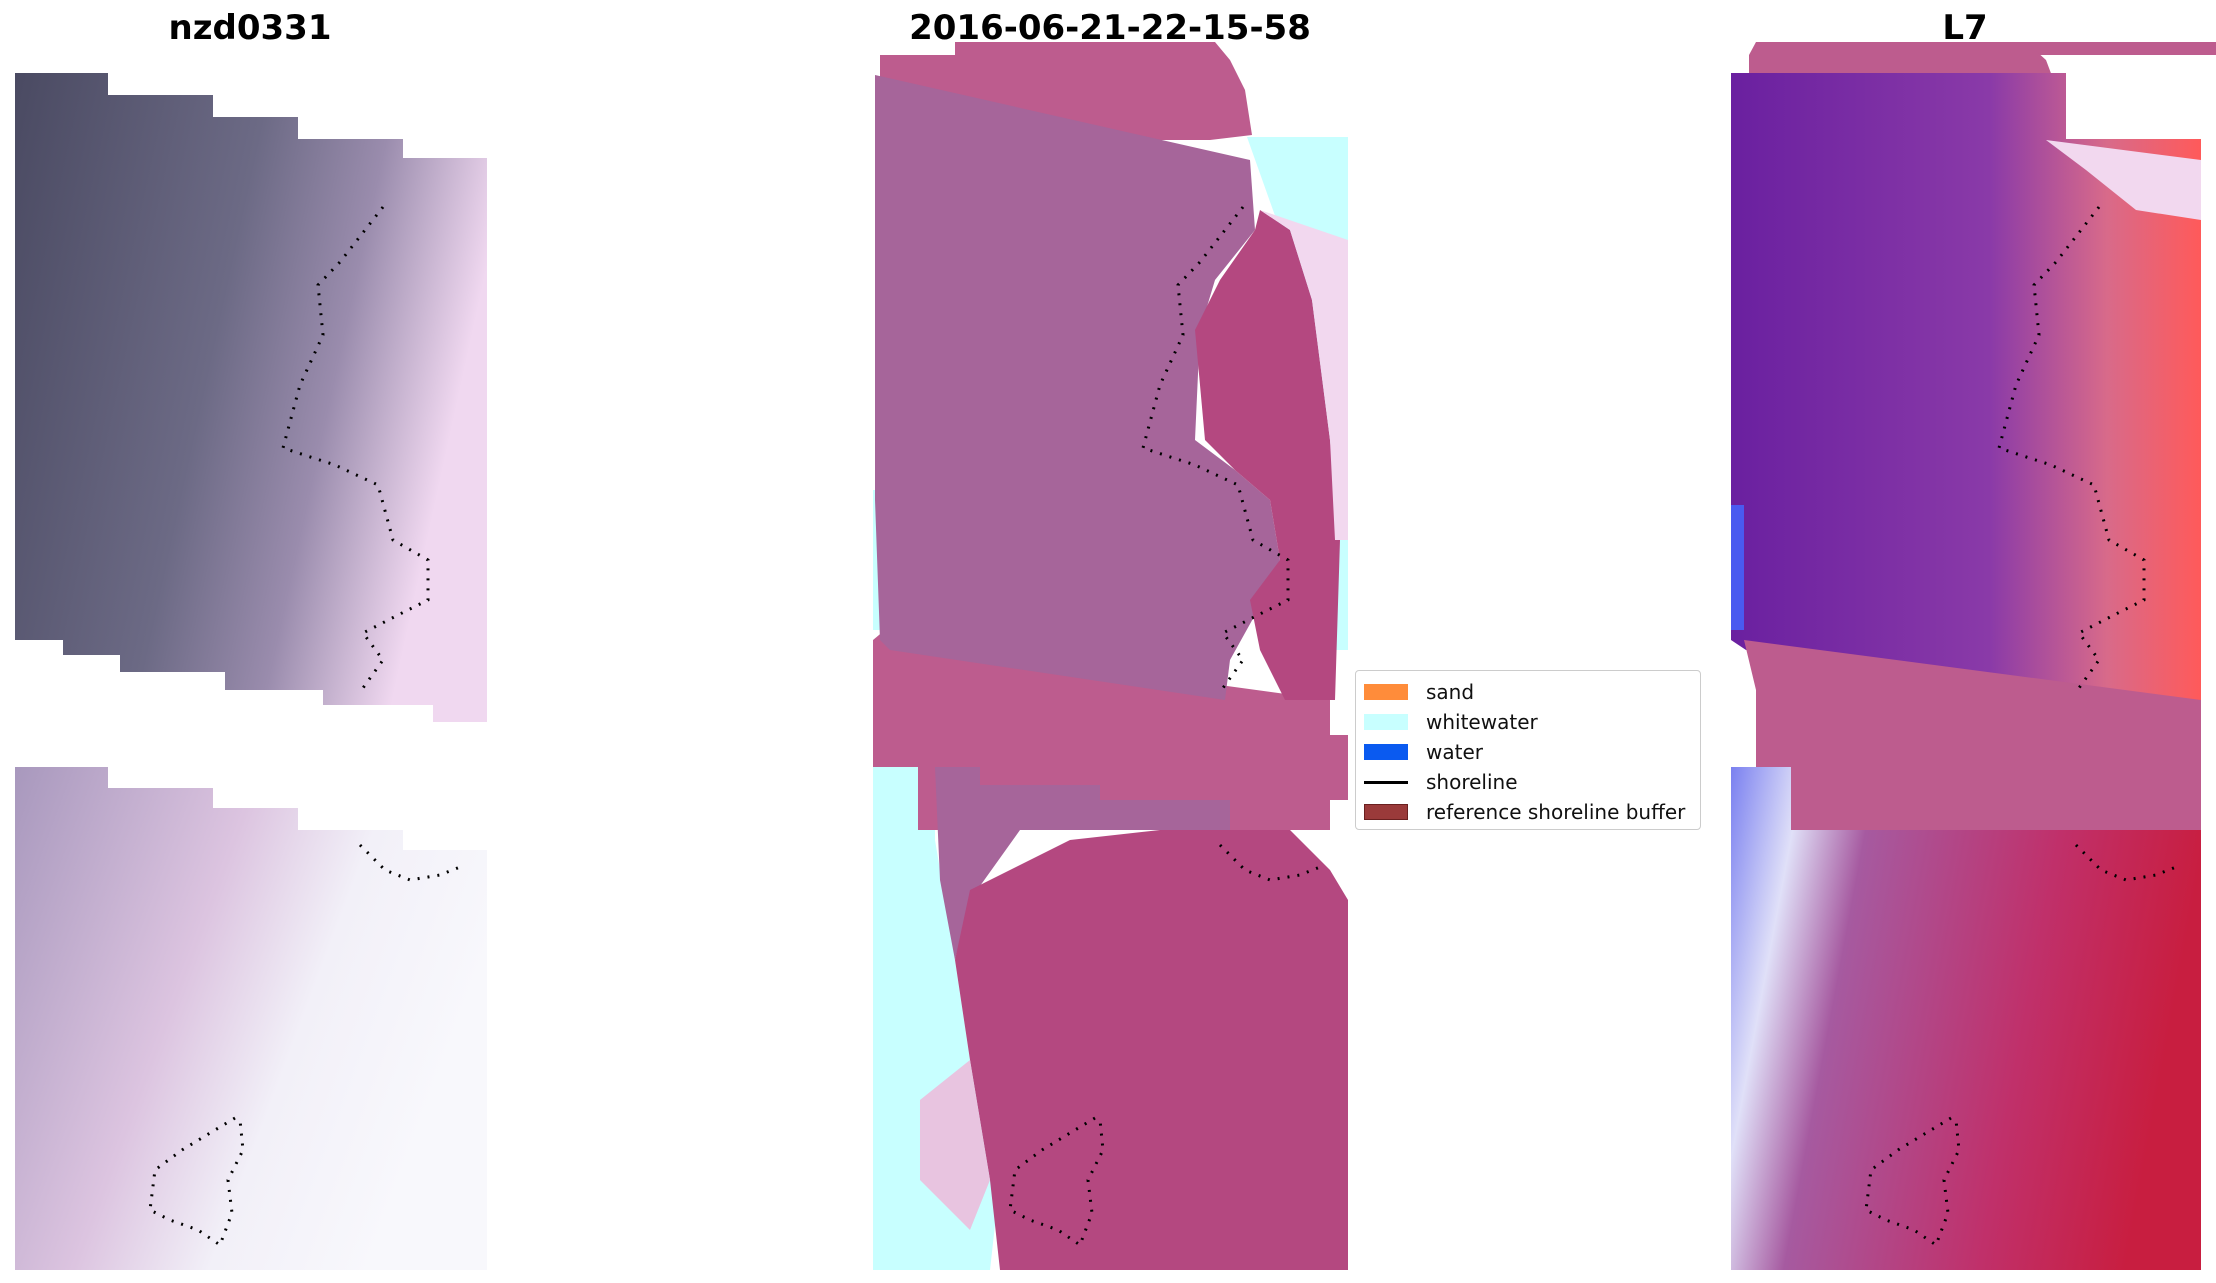 The width and height of the screenshot is (2216, 1283). Describe the element at coordinates (1556, 812) in the screenshot. I see `legend-label: reference shoreline buffer` at that location.